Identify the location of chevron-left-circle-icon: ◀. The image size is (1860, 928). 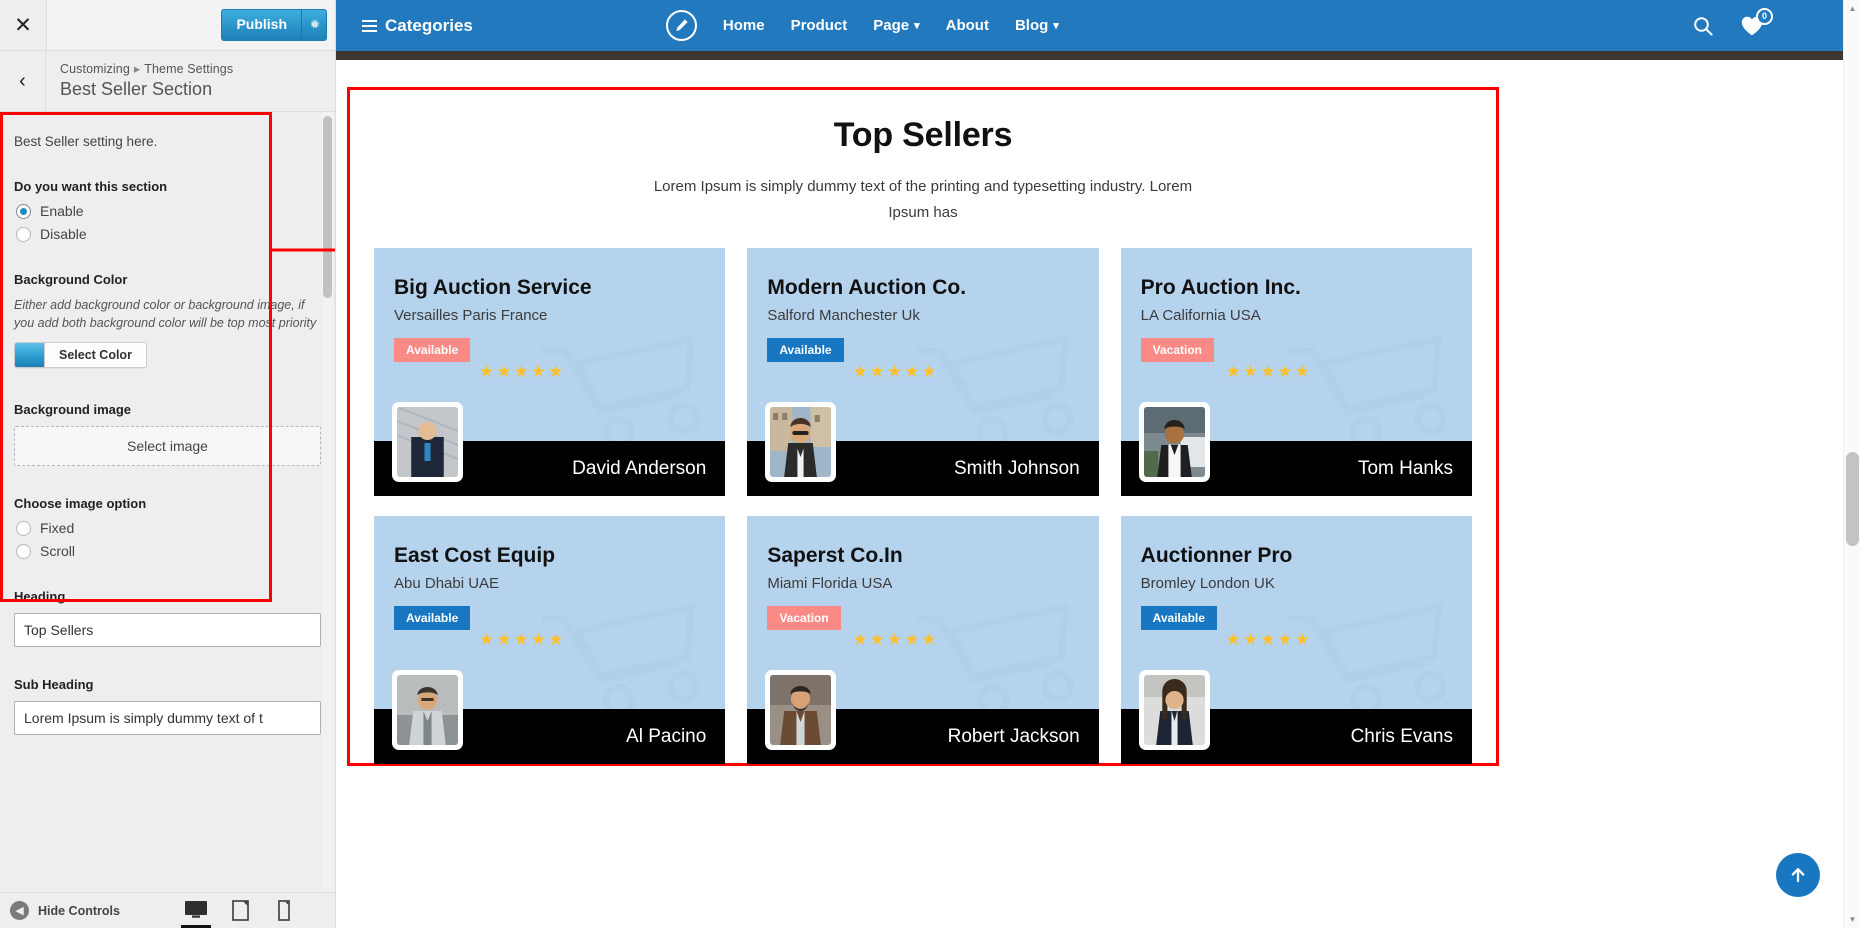
(19, 910).